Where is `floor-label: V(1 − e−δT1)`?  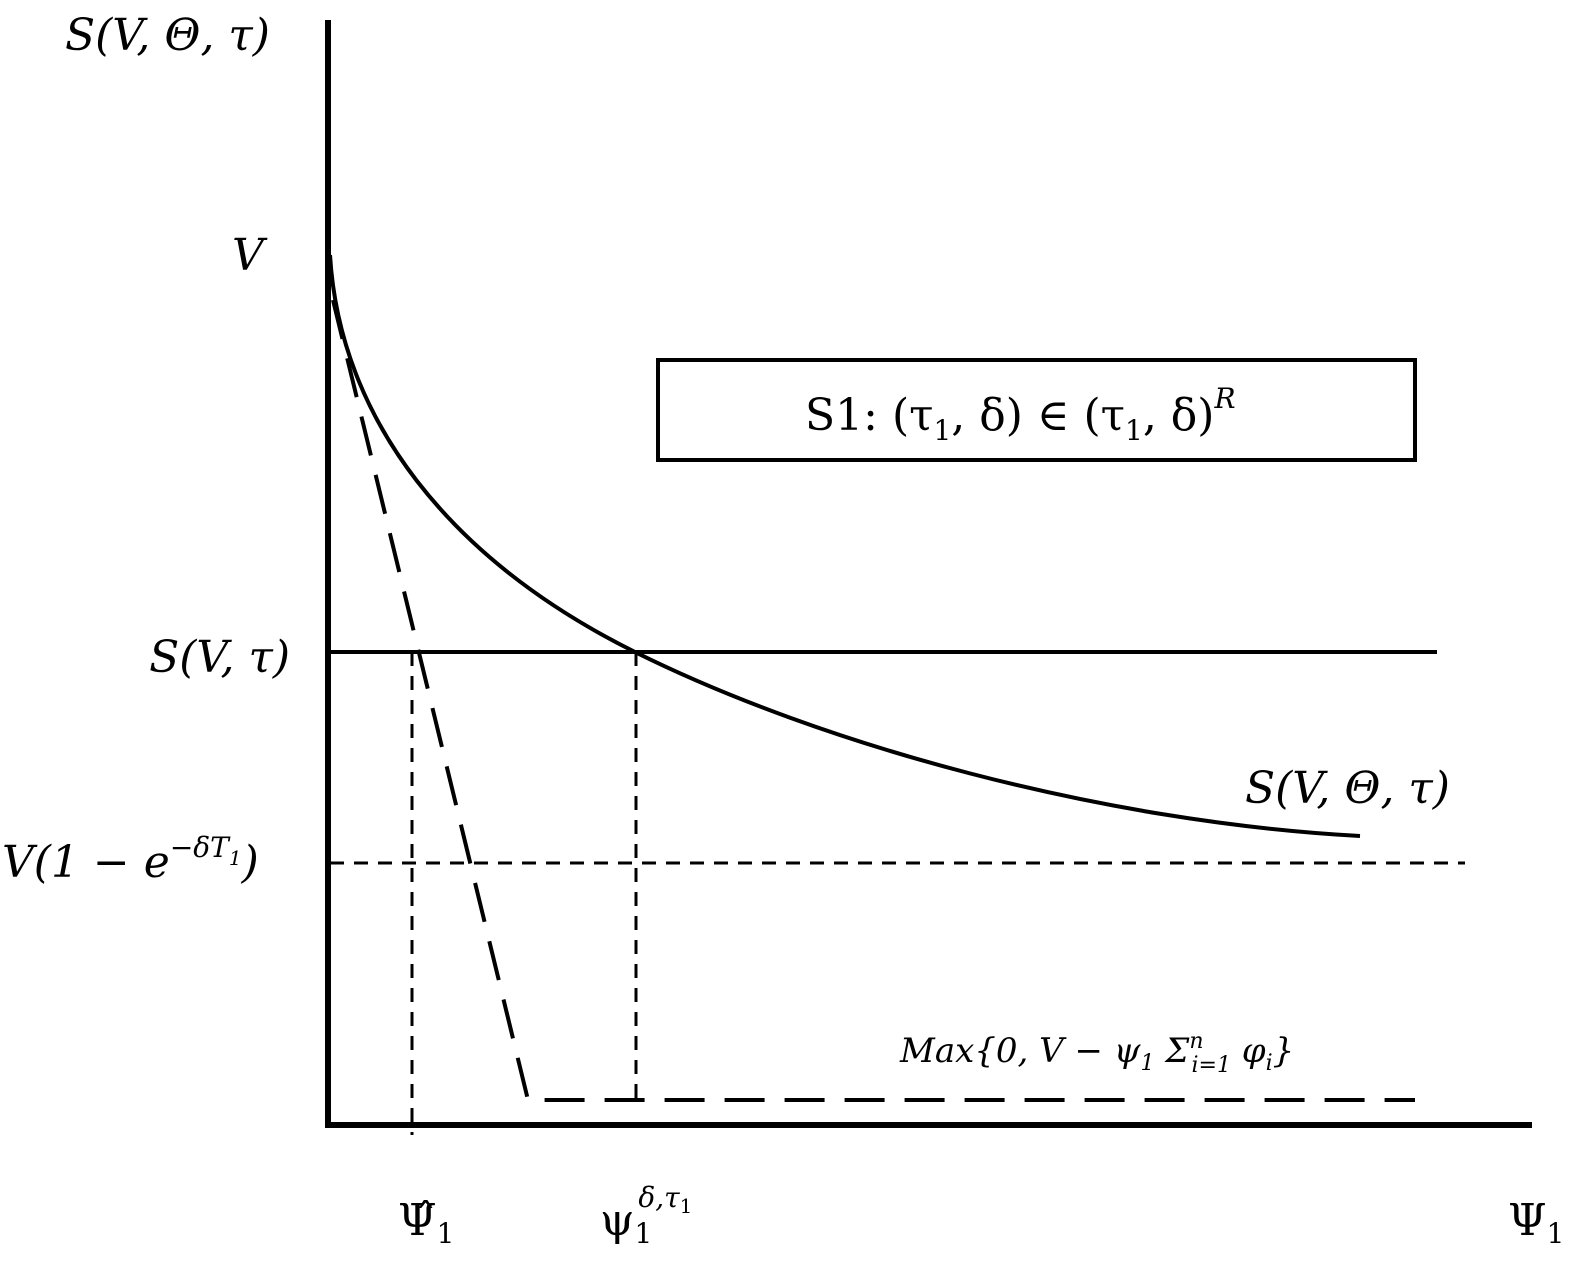
floor-label: V(1 − e−δT1) is located at coordinates (130, 859).